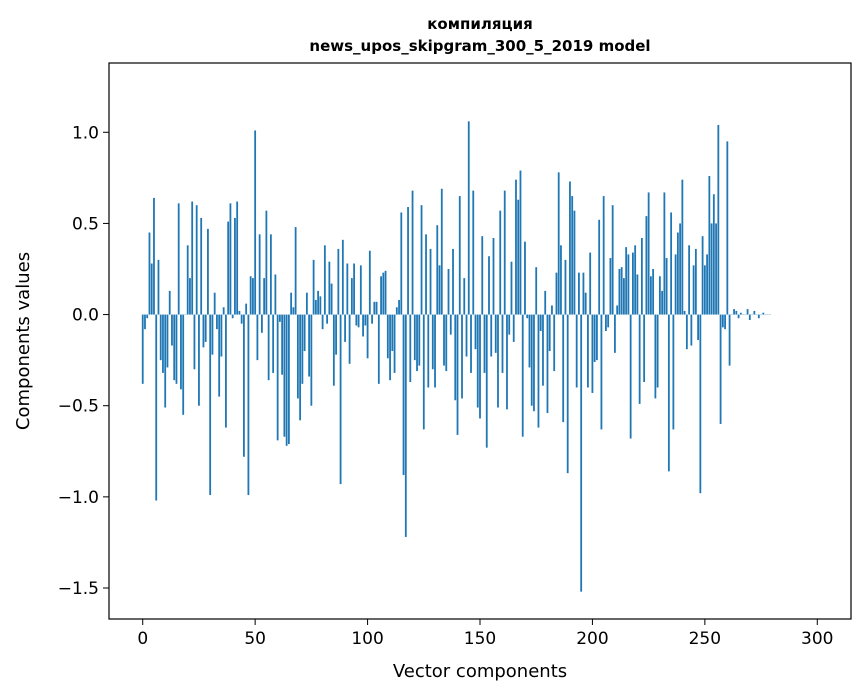  What do you see at coordinates (83, 361) in the screenshot?
I see `y-axis-ticks: −1.5 −1.0 −0.5 0.0 0.5 1.0` at bounding box center [83, 361].